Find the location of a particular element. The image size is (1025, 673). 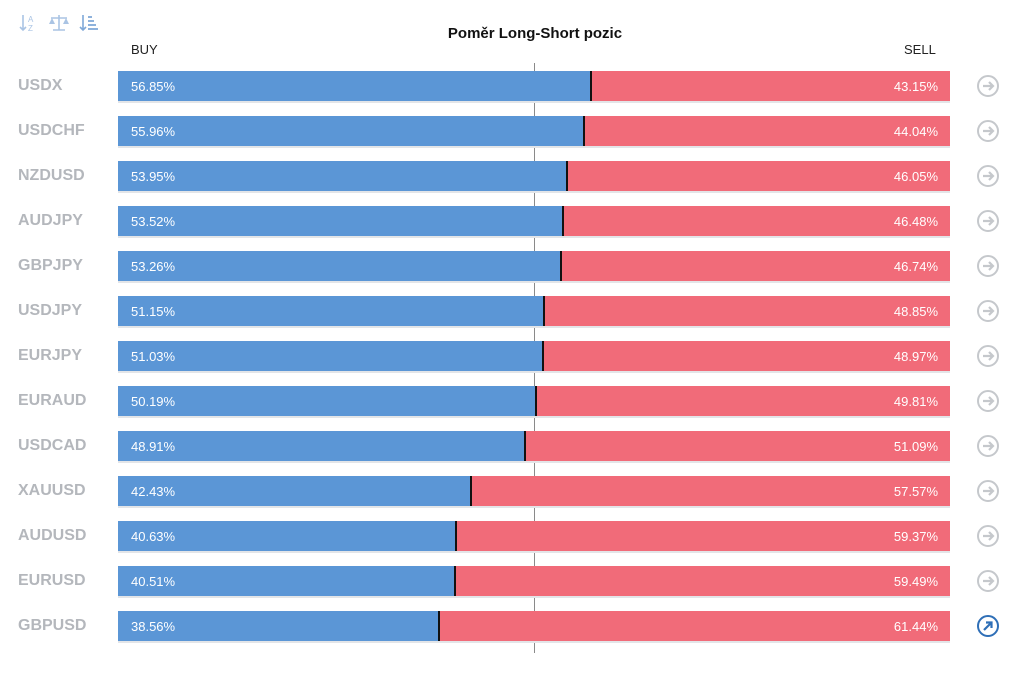

pair-symbol: EURJPY is located at coordinates (50, 355).